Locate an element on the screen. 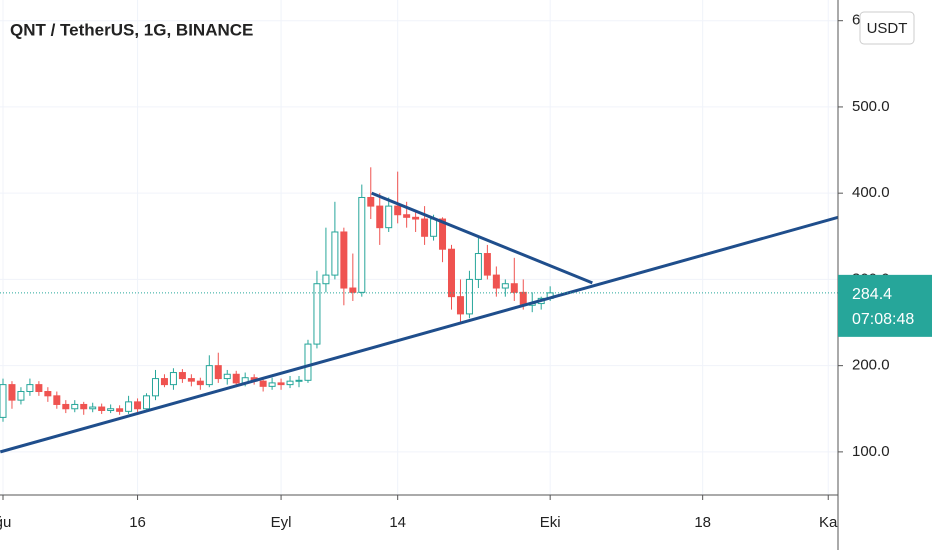 The image size is (932, 550). currency-button is located at coordinates (887, 28).